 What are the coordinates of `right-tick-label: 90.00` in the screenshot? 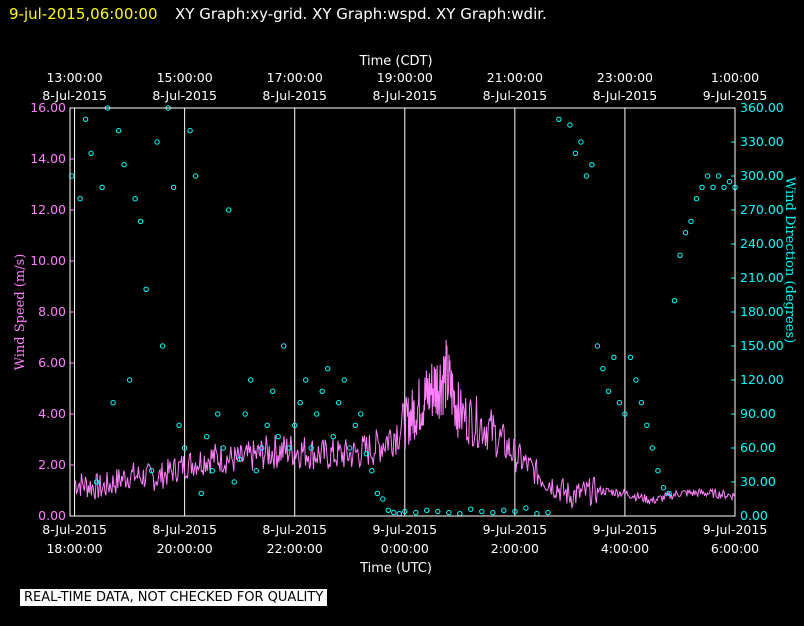 It's located at (758, 413).